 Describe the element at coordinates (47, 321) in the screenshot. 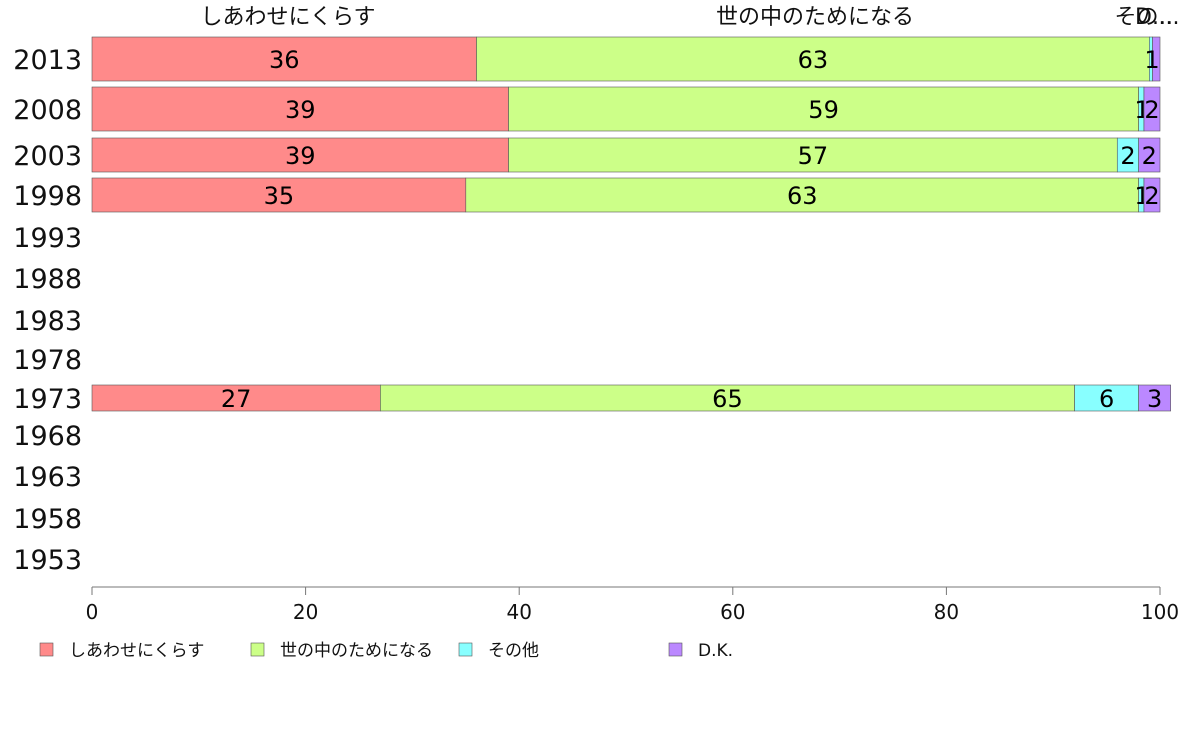

I see `y-tick-label: 1983` at that location.